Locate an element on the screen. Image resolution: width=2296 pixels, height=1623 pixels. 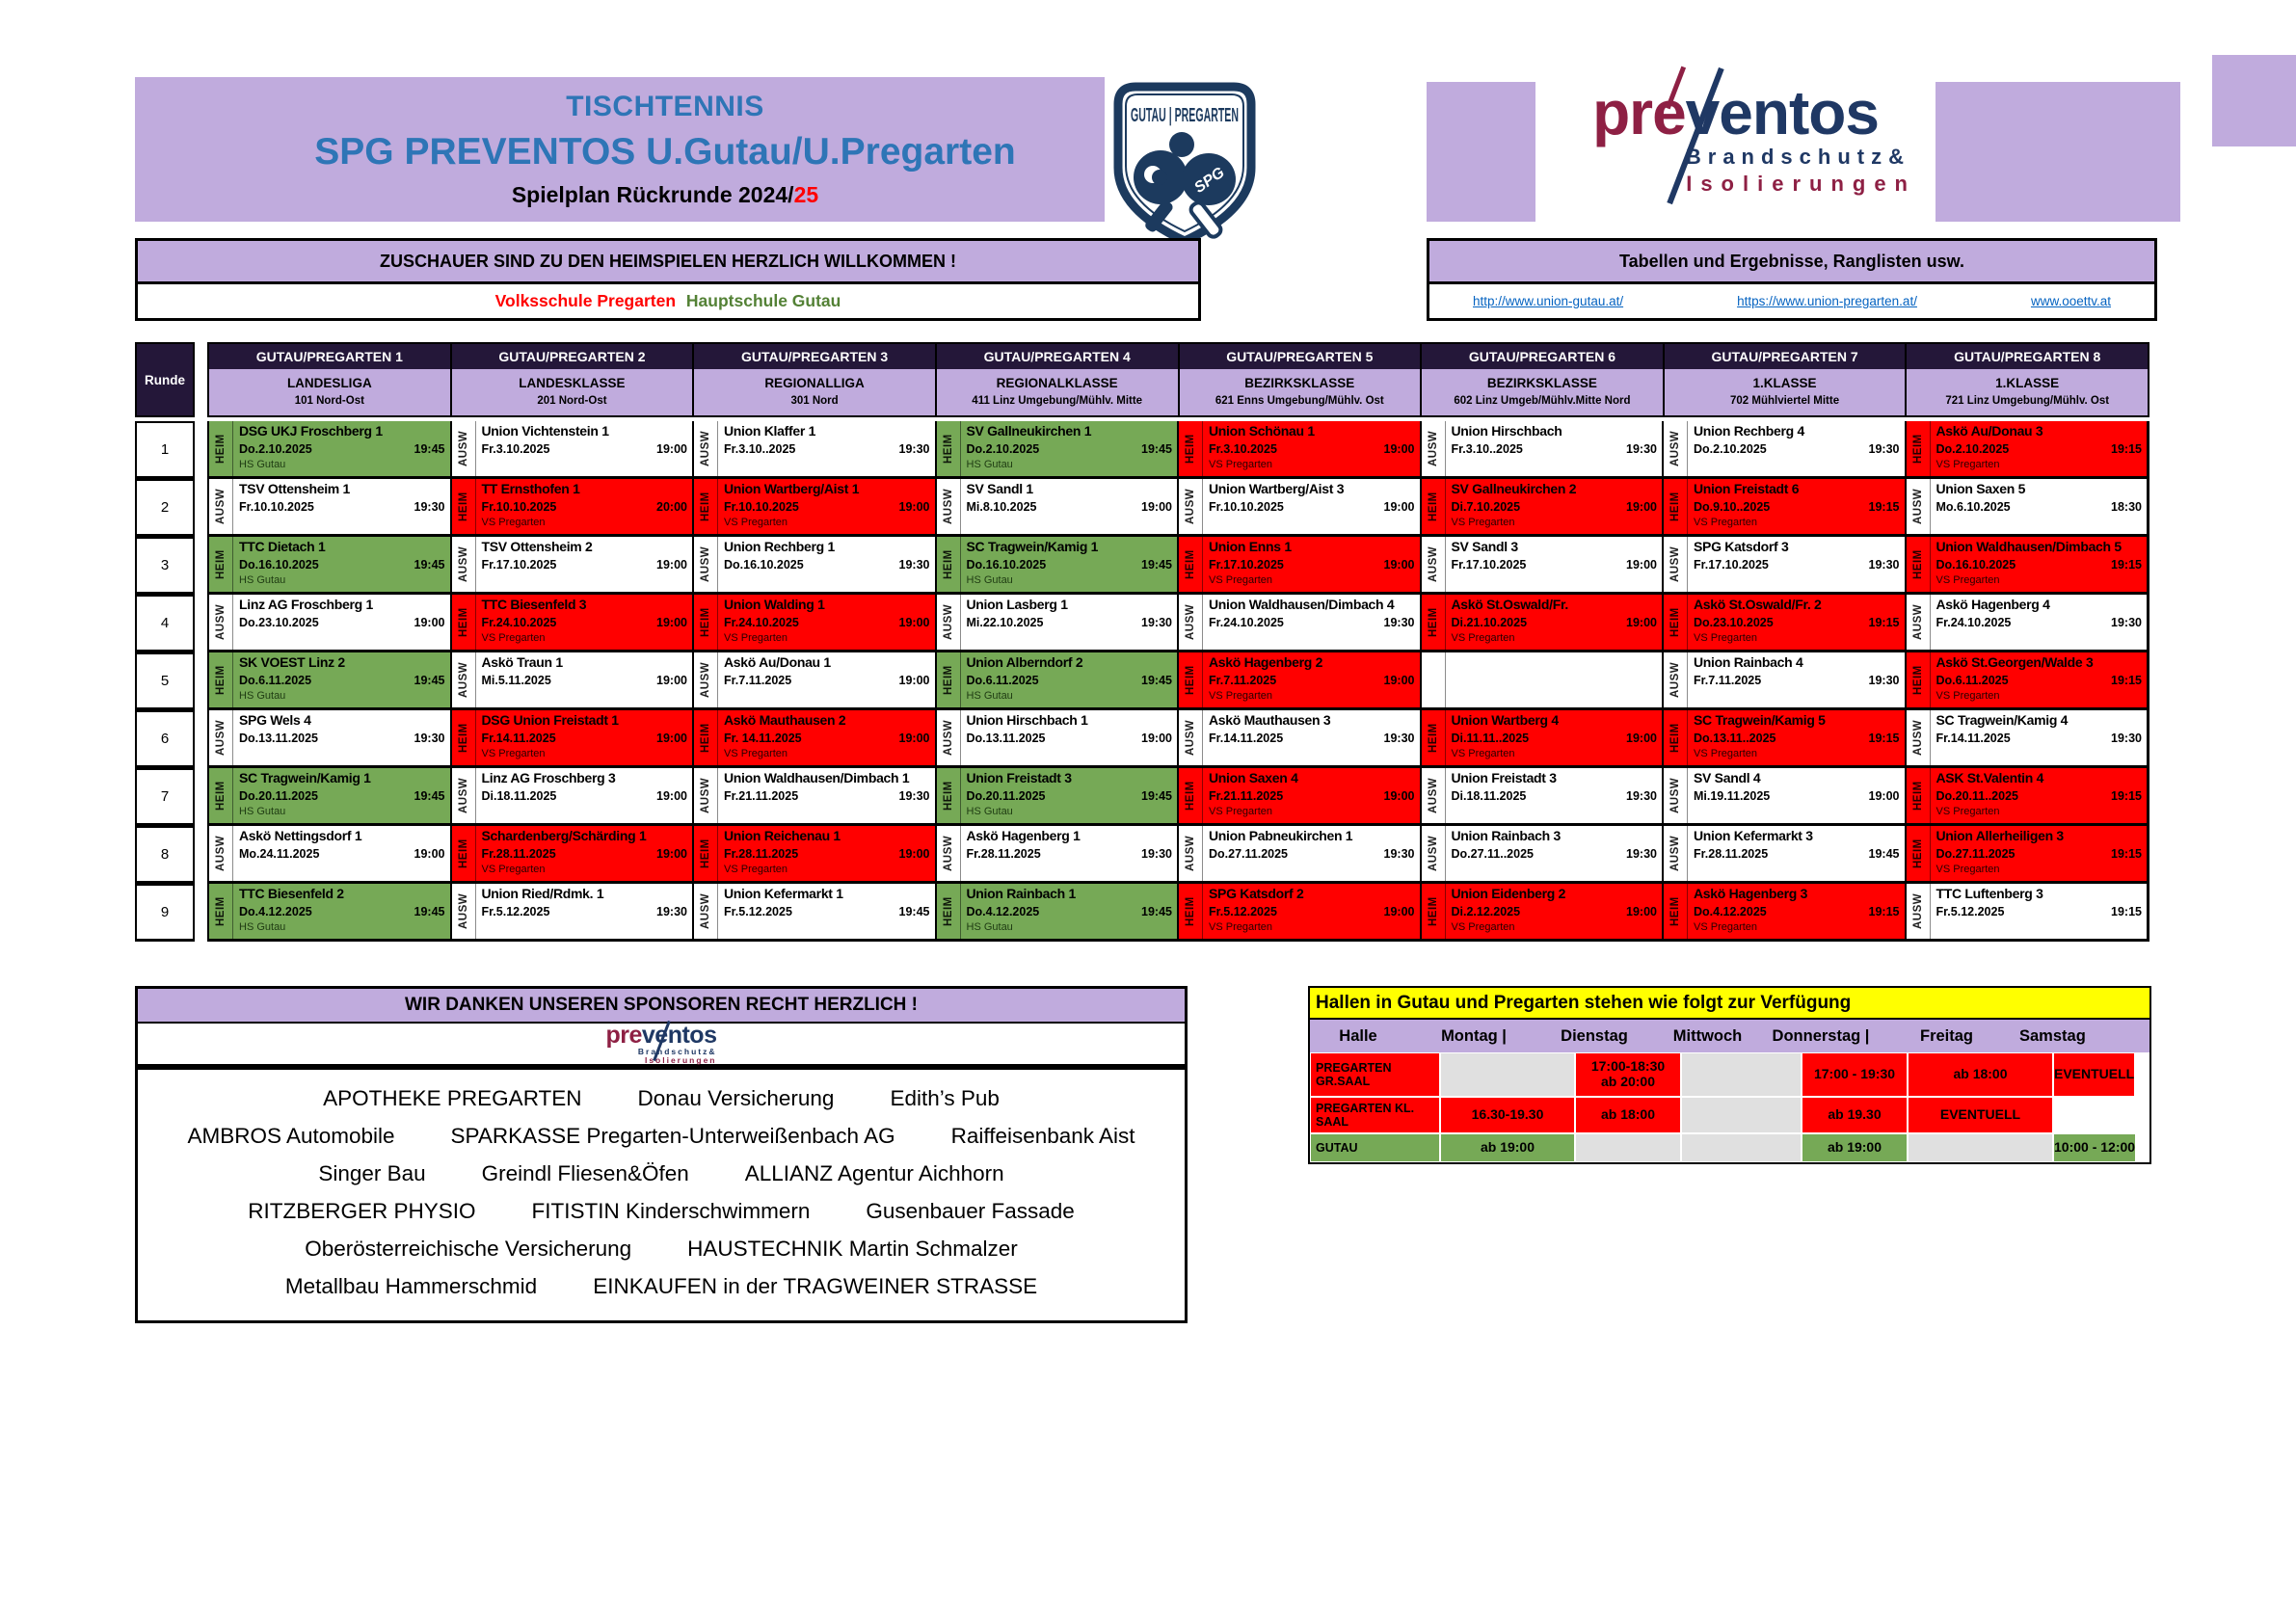
team-name-header: GUTAU/PREGARTEN 8 is located at coordinates (2027, 356).